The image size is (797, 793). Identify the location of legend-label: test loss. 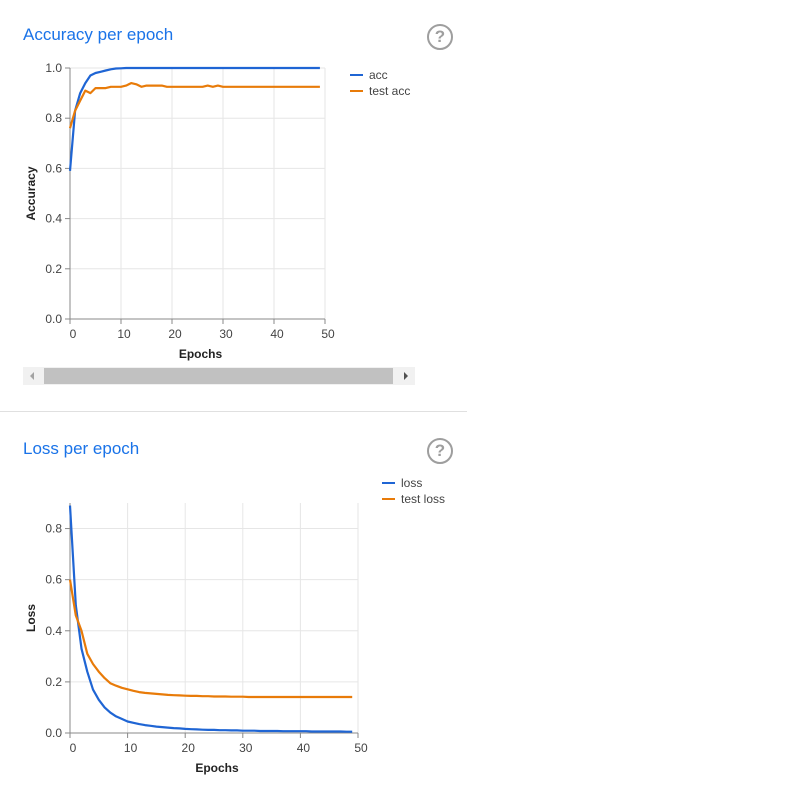
(423, 499).